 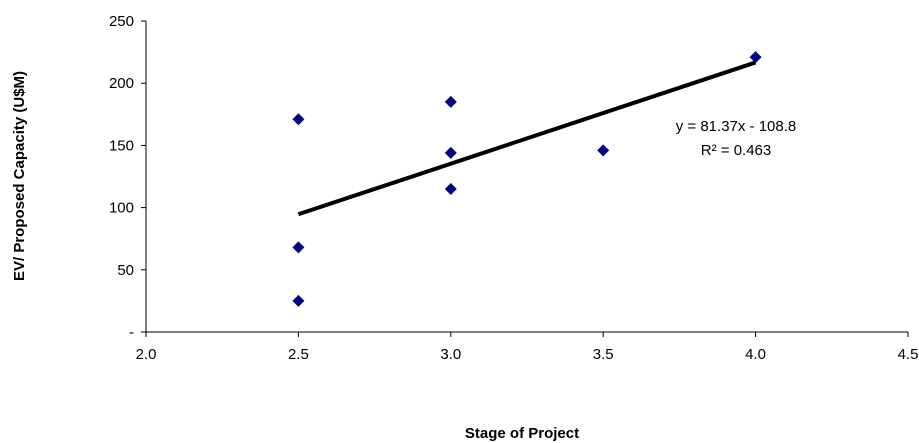 What do you see at coordinates (131, 332) in the screenshot?
I see `y-tick-label: -` at bounding box center [131, 332].